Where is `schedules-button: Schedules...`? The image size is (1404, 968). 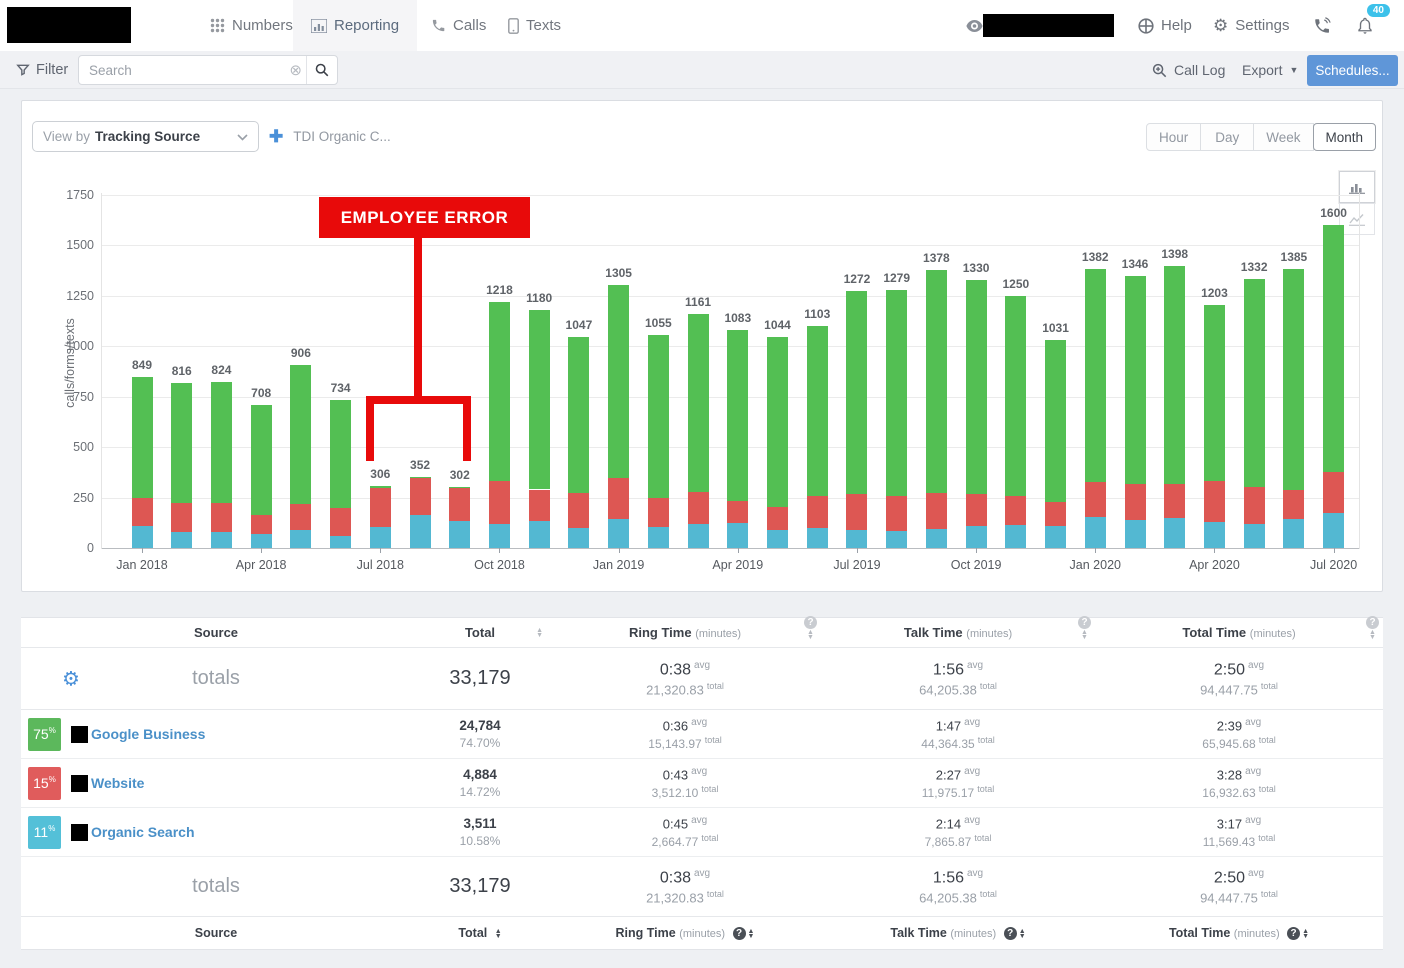 schedules-button: Schedules... is located at coordinates (1352, 70).